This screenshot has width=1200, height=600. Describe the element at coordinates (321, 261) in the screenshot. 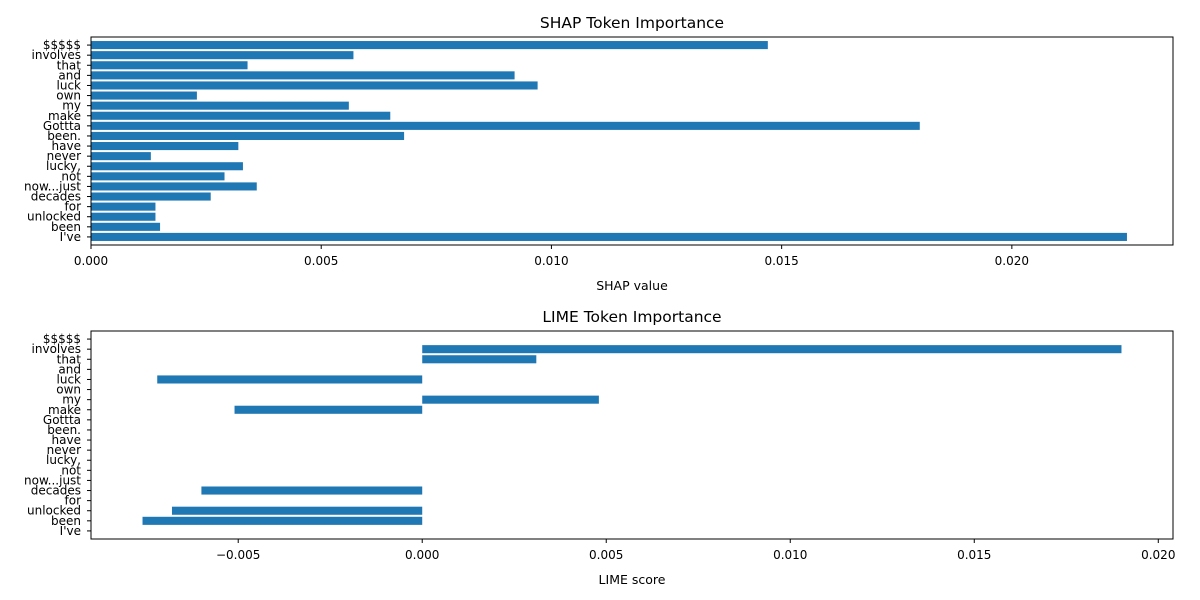

I see `x-tick-label-1: 0.005` at that location.